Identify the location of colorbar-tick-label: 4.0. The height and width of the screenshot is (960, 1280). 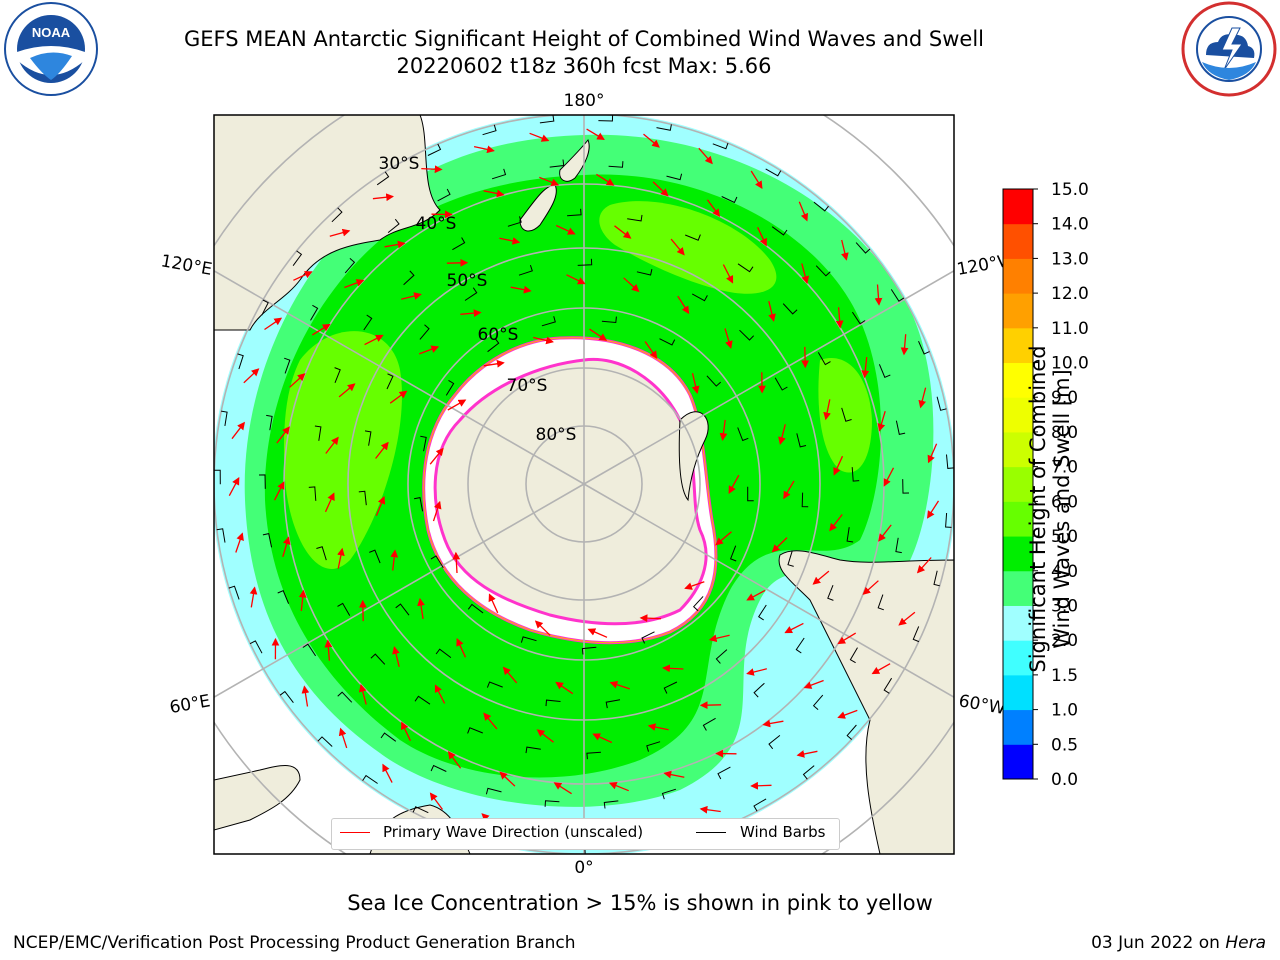
(1064, 572).